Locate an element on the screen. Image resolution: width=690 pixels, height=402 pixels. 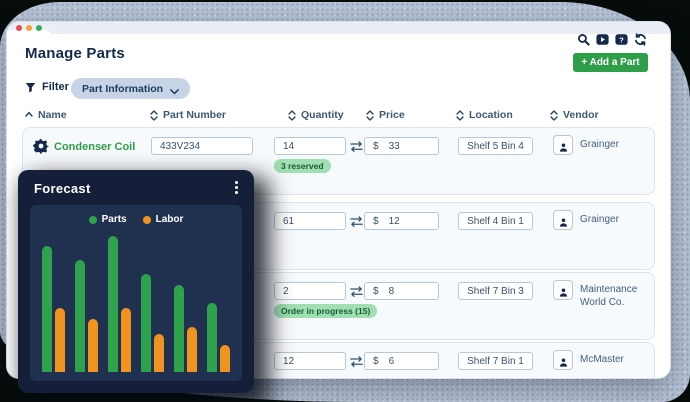
vendor-name: Maintenance World Co. is located at coordinates (609, 296).